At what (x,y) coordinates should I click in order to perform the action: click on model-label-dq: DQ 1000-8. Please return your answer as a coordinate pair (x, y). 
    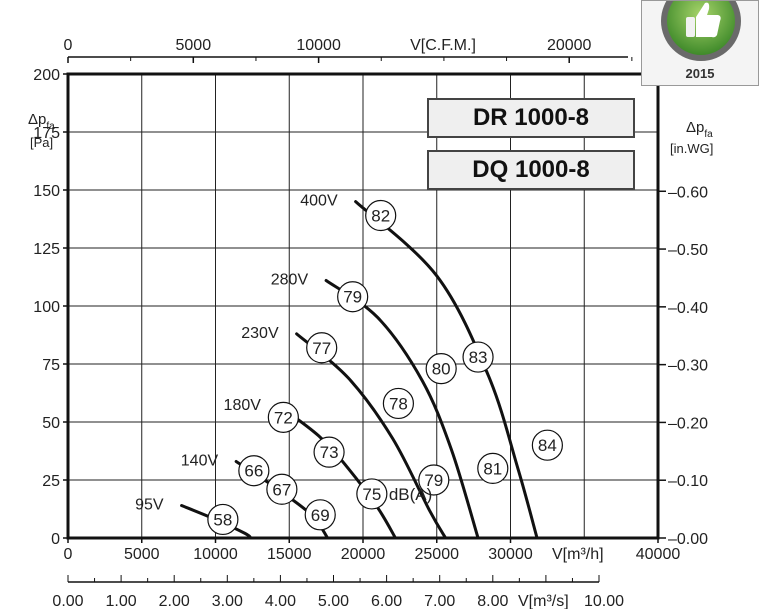
    Looking at the image, I should click on (531, 170).